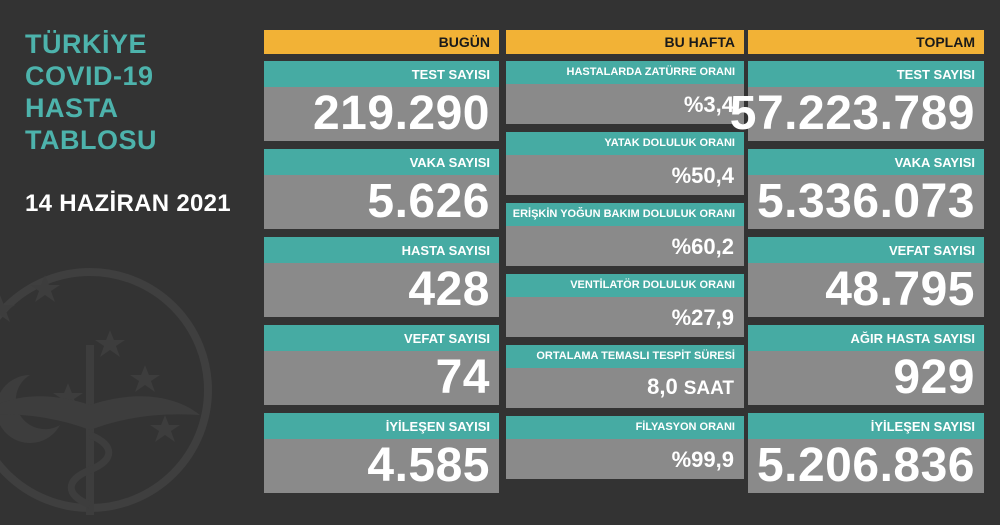 This screenshot has height=525, width=1000. I want to click on bed-occupancy-card: YATAK DOLULUK ORANI %50,4, so click(625, 163).